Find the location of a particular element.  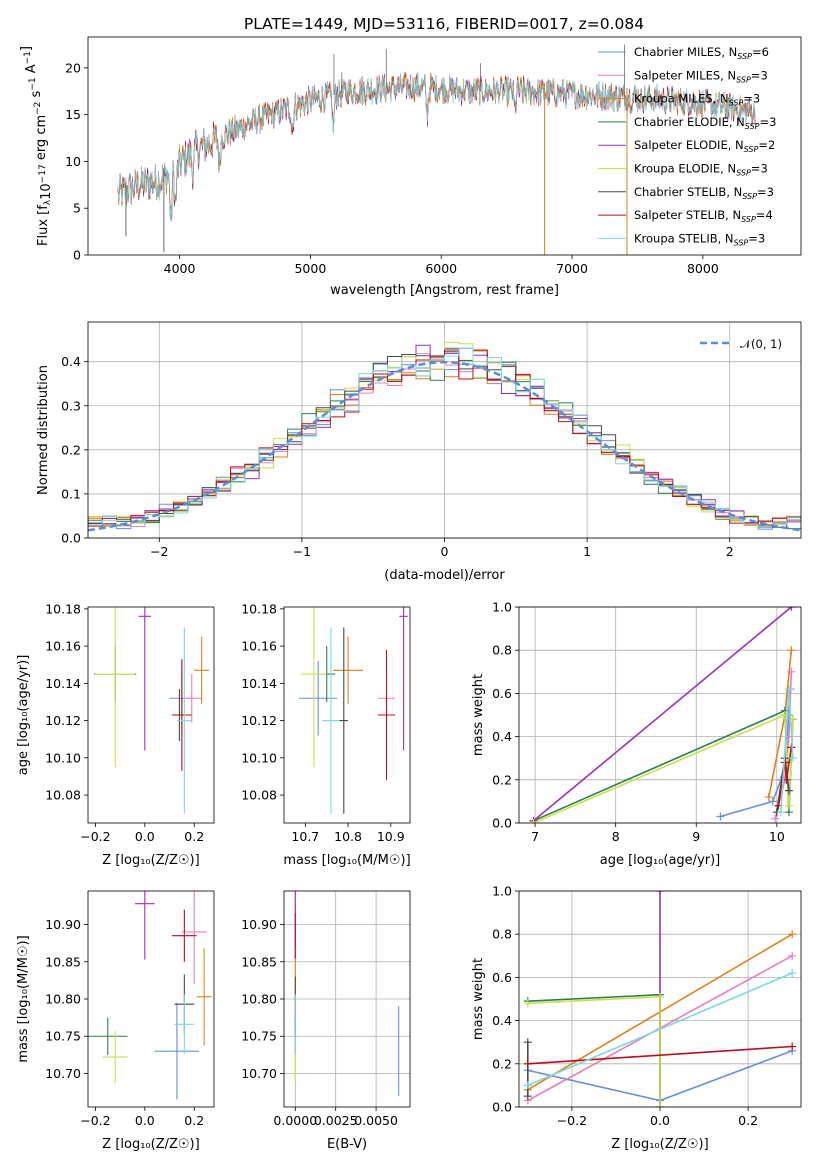

x-tick-label: 1 is located at coordinates (587, 551).